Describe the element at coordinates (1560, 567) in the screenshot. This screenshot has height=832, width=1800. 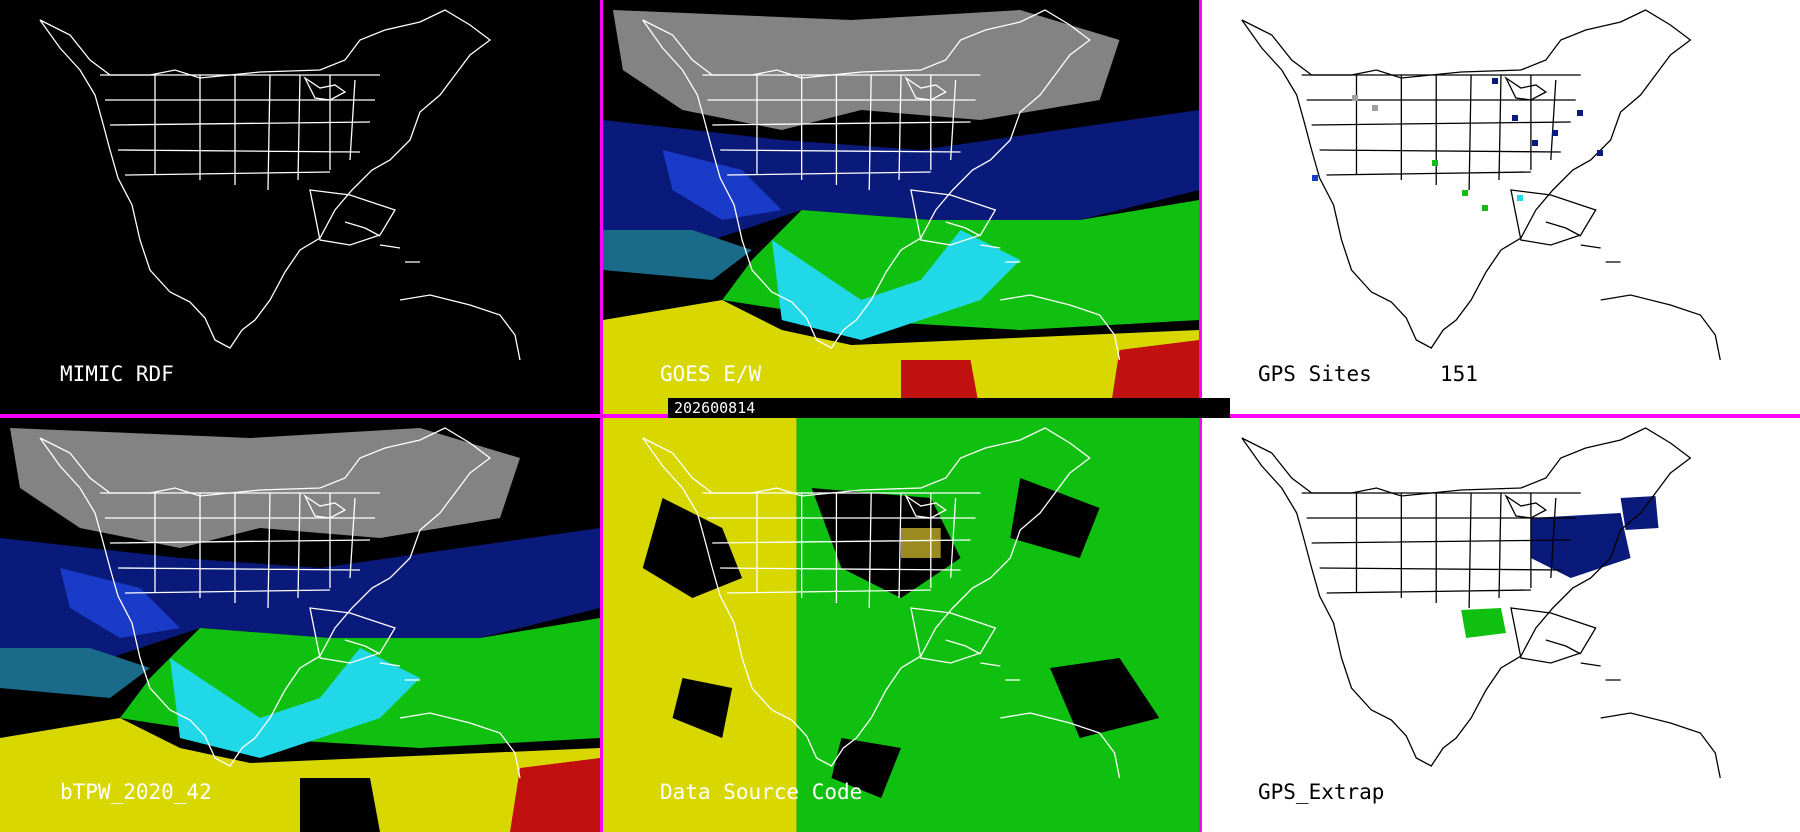
I see `extrapolated-moisture-layer` at that location.